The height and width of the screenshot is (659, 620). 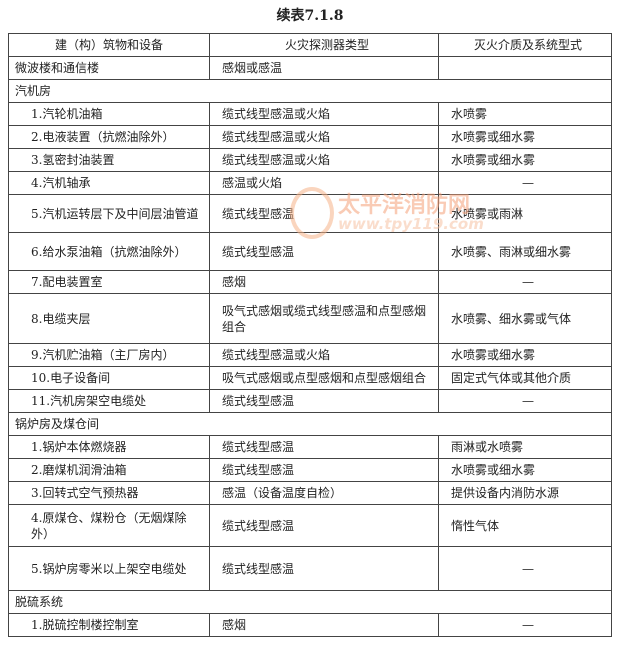 I want to click on cell-building: 1.汽轮机油箱, so click(x=109, y=114).